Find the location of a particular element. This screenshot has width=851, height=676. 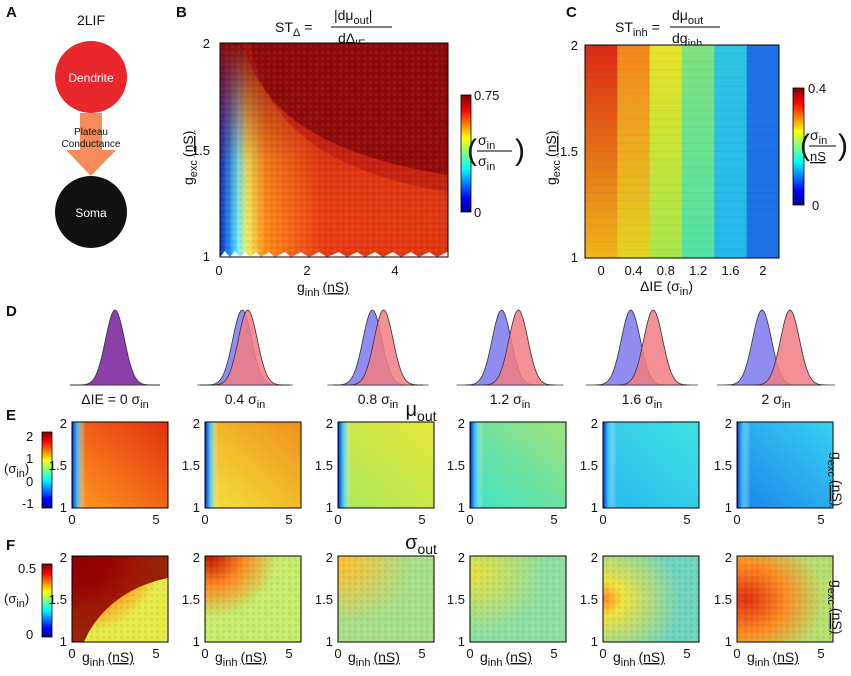

distribution-2: 0.8 σin is located at coordinates (378, 360).